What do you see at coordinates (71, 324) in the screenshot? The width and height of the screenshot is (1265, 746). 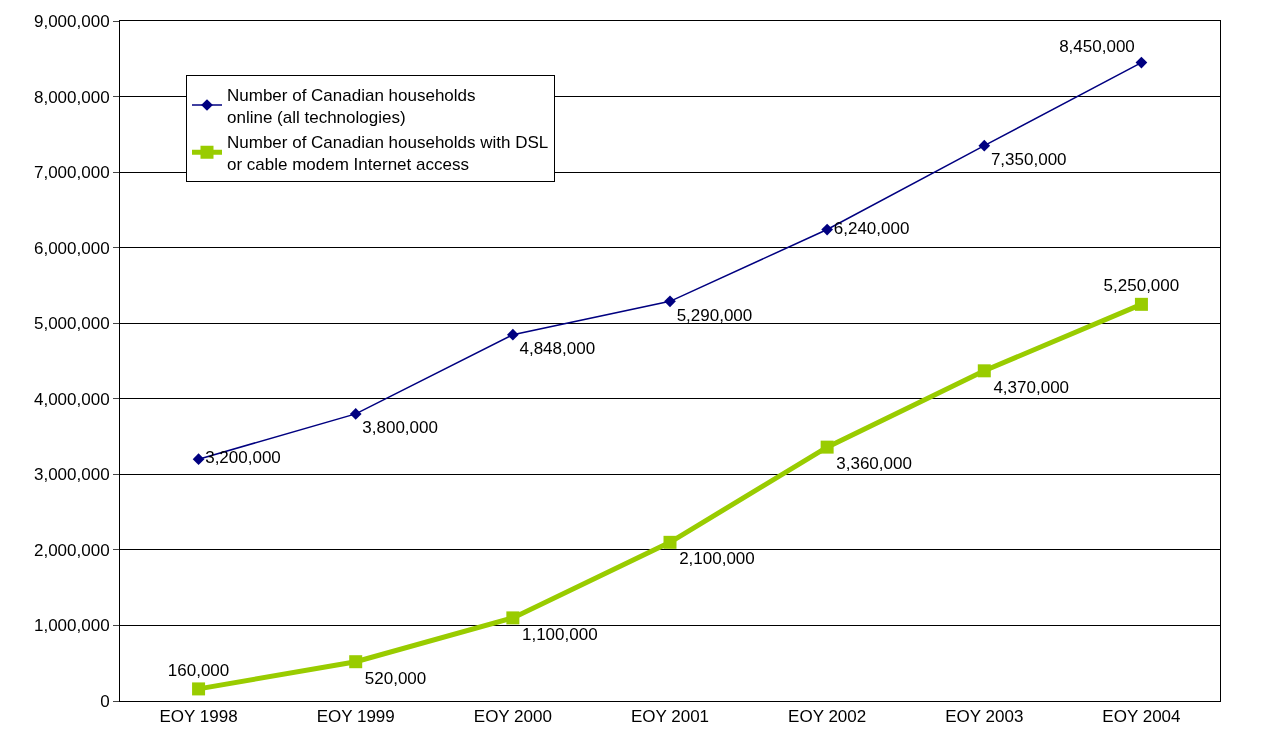 I see `y-tick-label: 5,000,000` at bounding box center [71, 324].